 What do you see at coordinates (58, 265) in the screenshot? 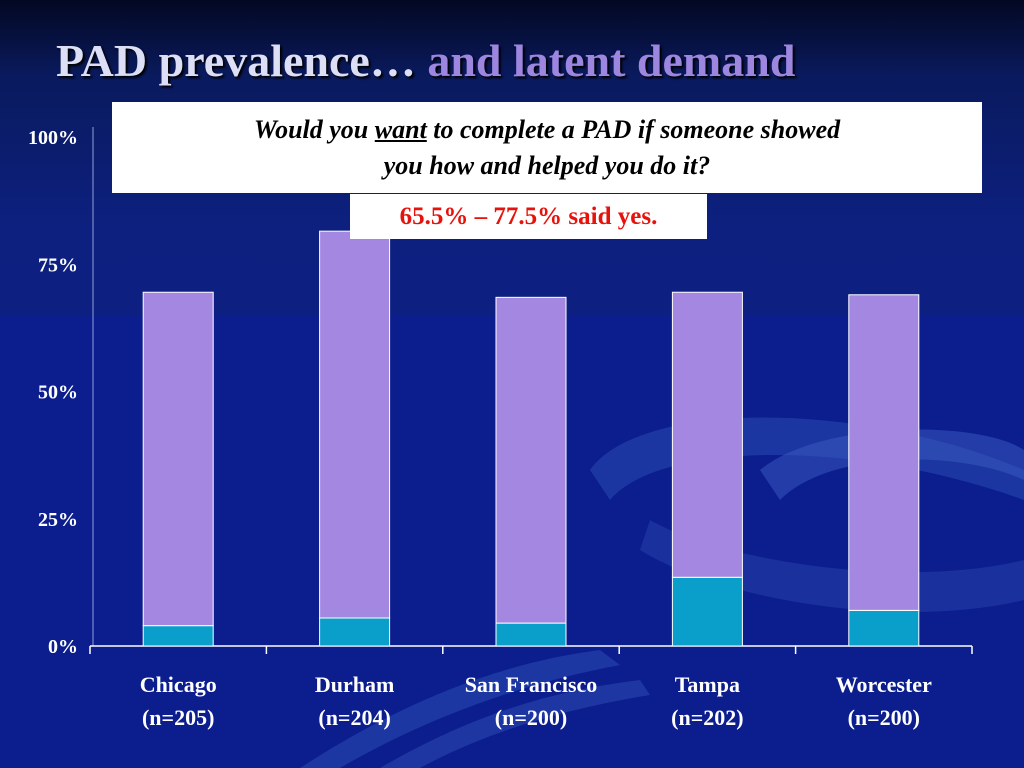
I see `y-tick-label: 75%` at bounding box center [58, 265].